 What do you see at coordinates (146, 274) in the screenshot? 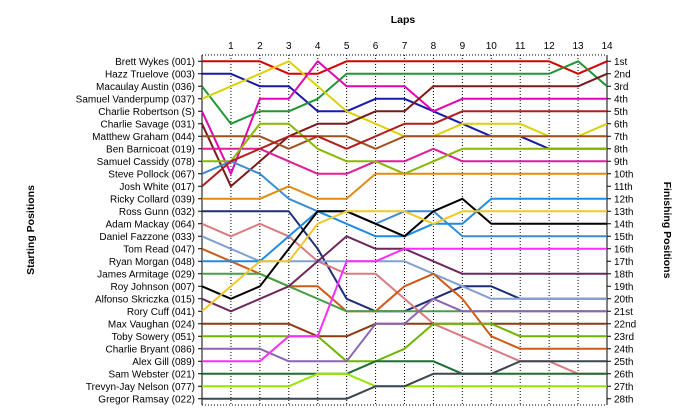
I see `start-label: James Armitage (029)` at bounding box center [146, 274].